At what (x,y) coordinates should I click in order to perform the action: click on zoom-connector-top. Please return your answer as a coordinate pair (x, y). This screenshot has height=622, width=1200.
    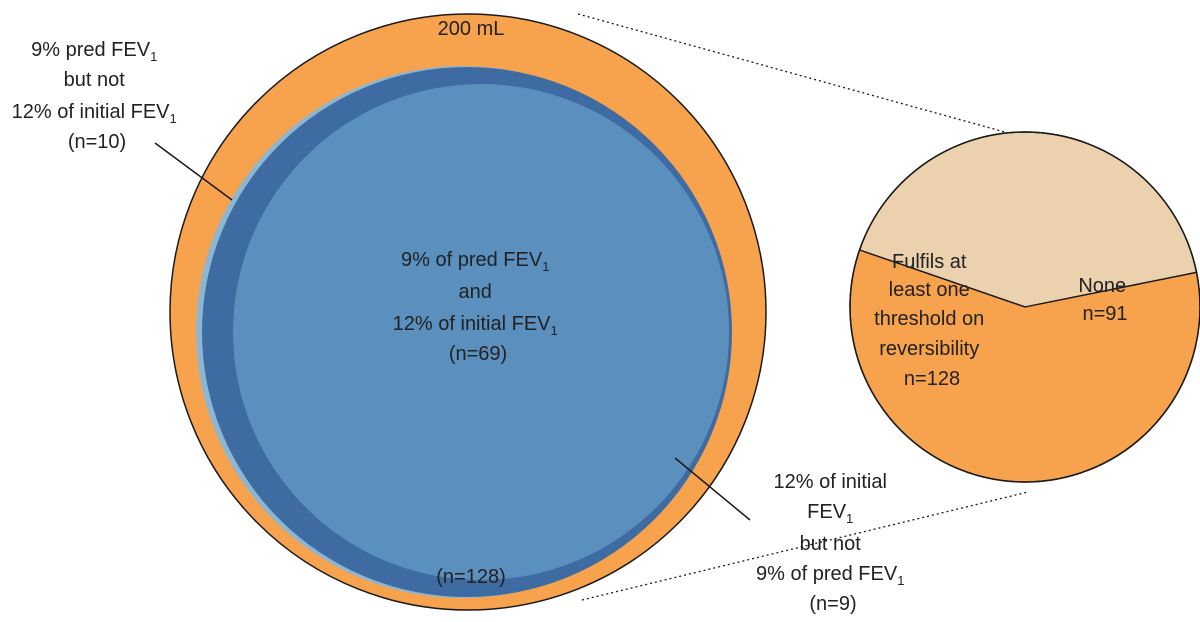
    Looking at the image, I should click on (813, 79).